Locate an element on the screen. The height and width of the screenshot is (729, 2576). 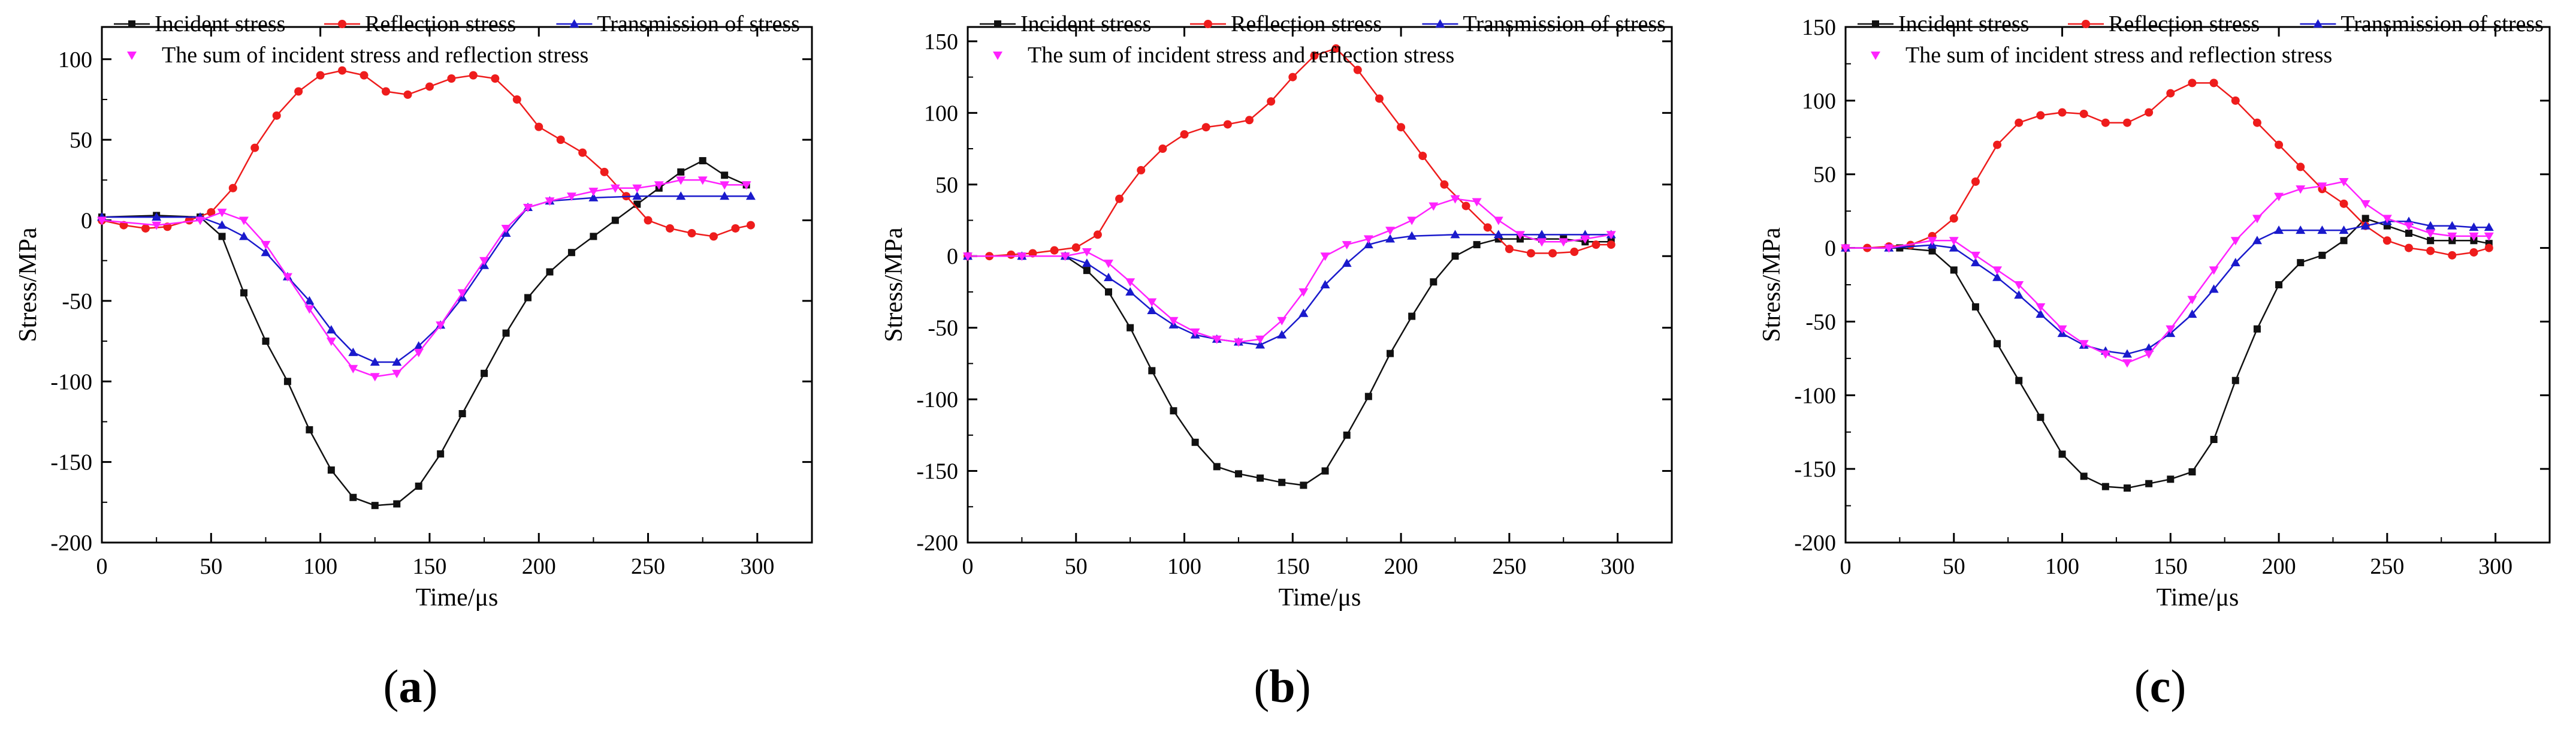
legend-label: Incident stress is located at coordinates (1085, 24).